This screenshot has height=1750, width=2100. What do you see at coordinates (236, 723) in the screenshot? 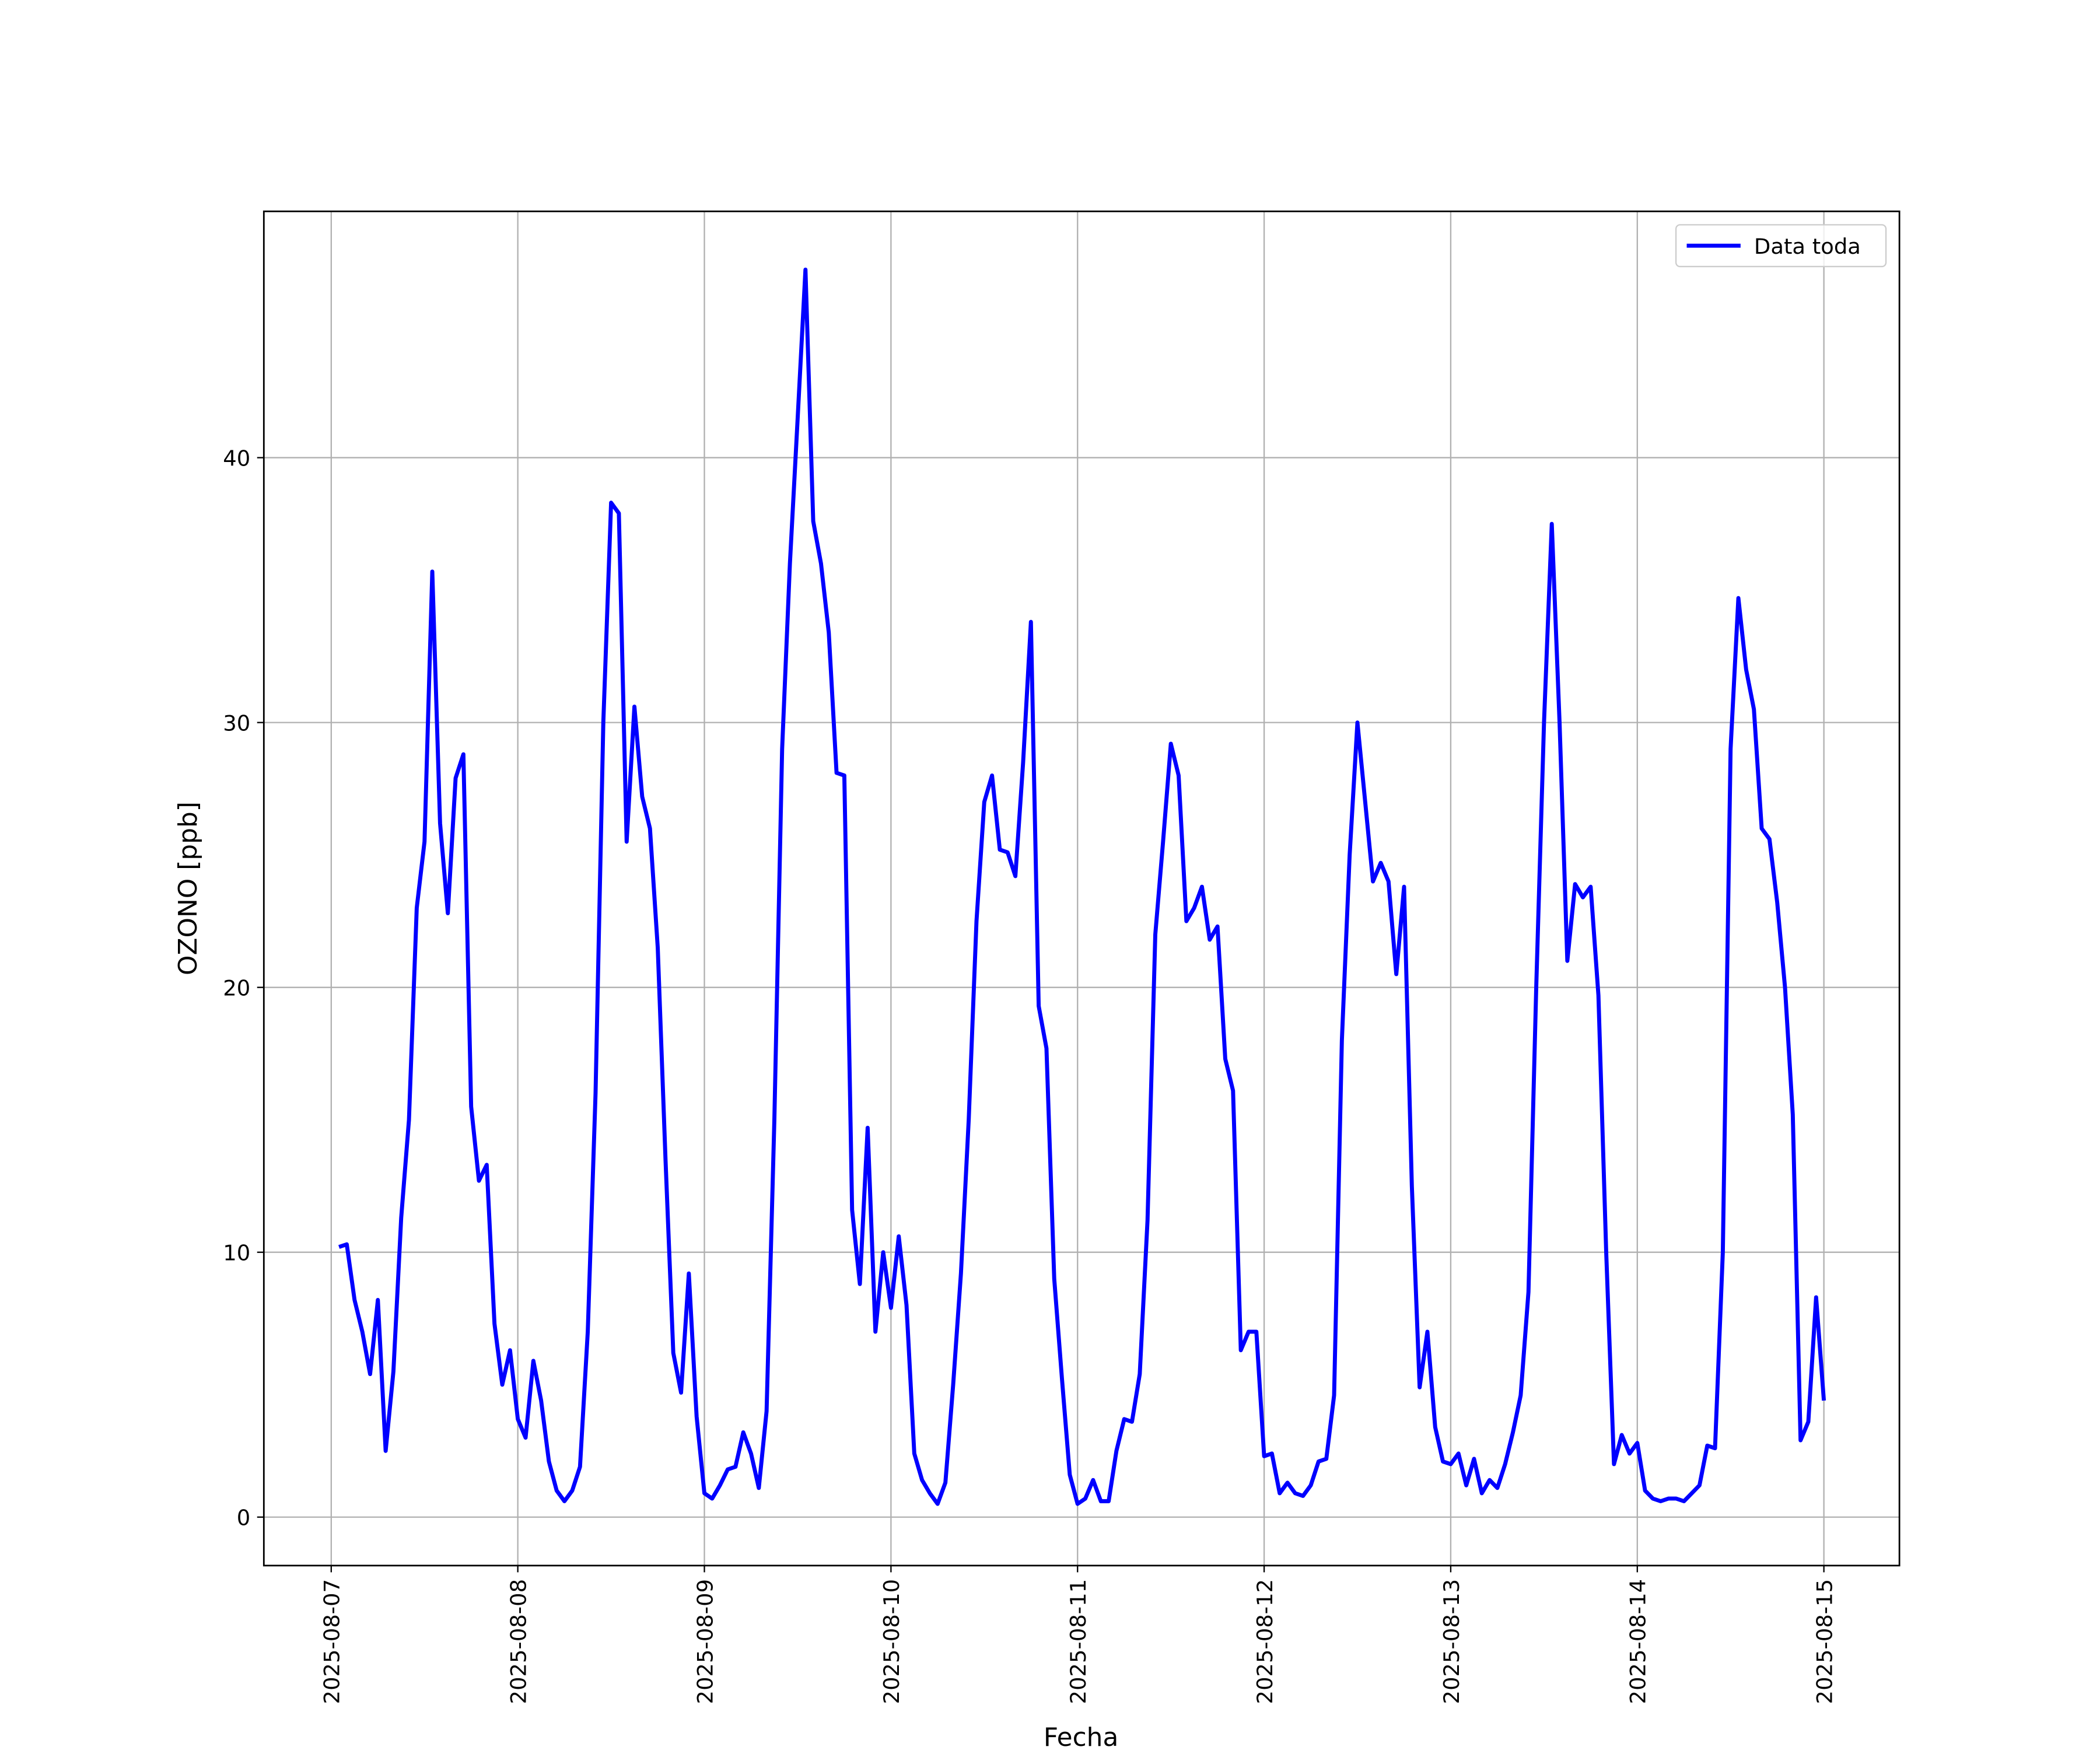
I see `y-tick-label: 30` at bounding box center [236, 723].